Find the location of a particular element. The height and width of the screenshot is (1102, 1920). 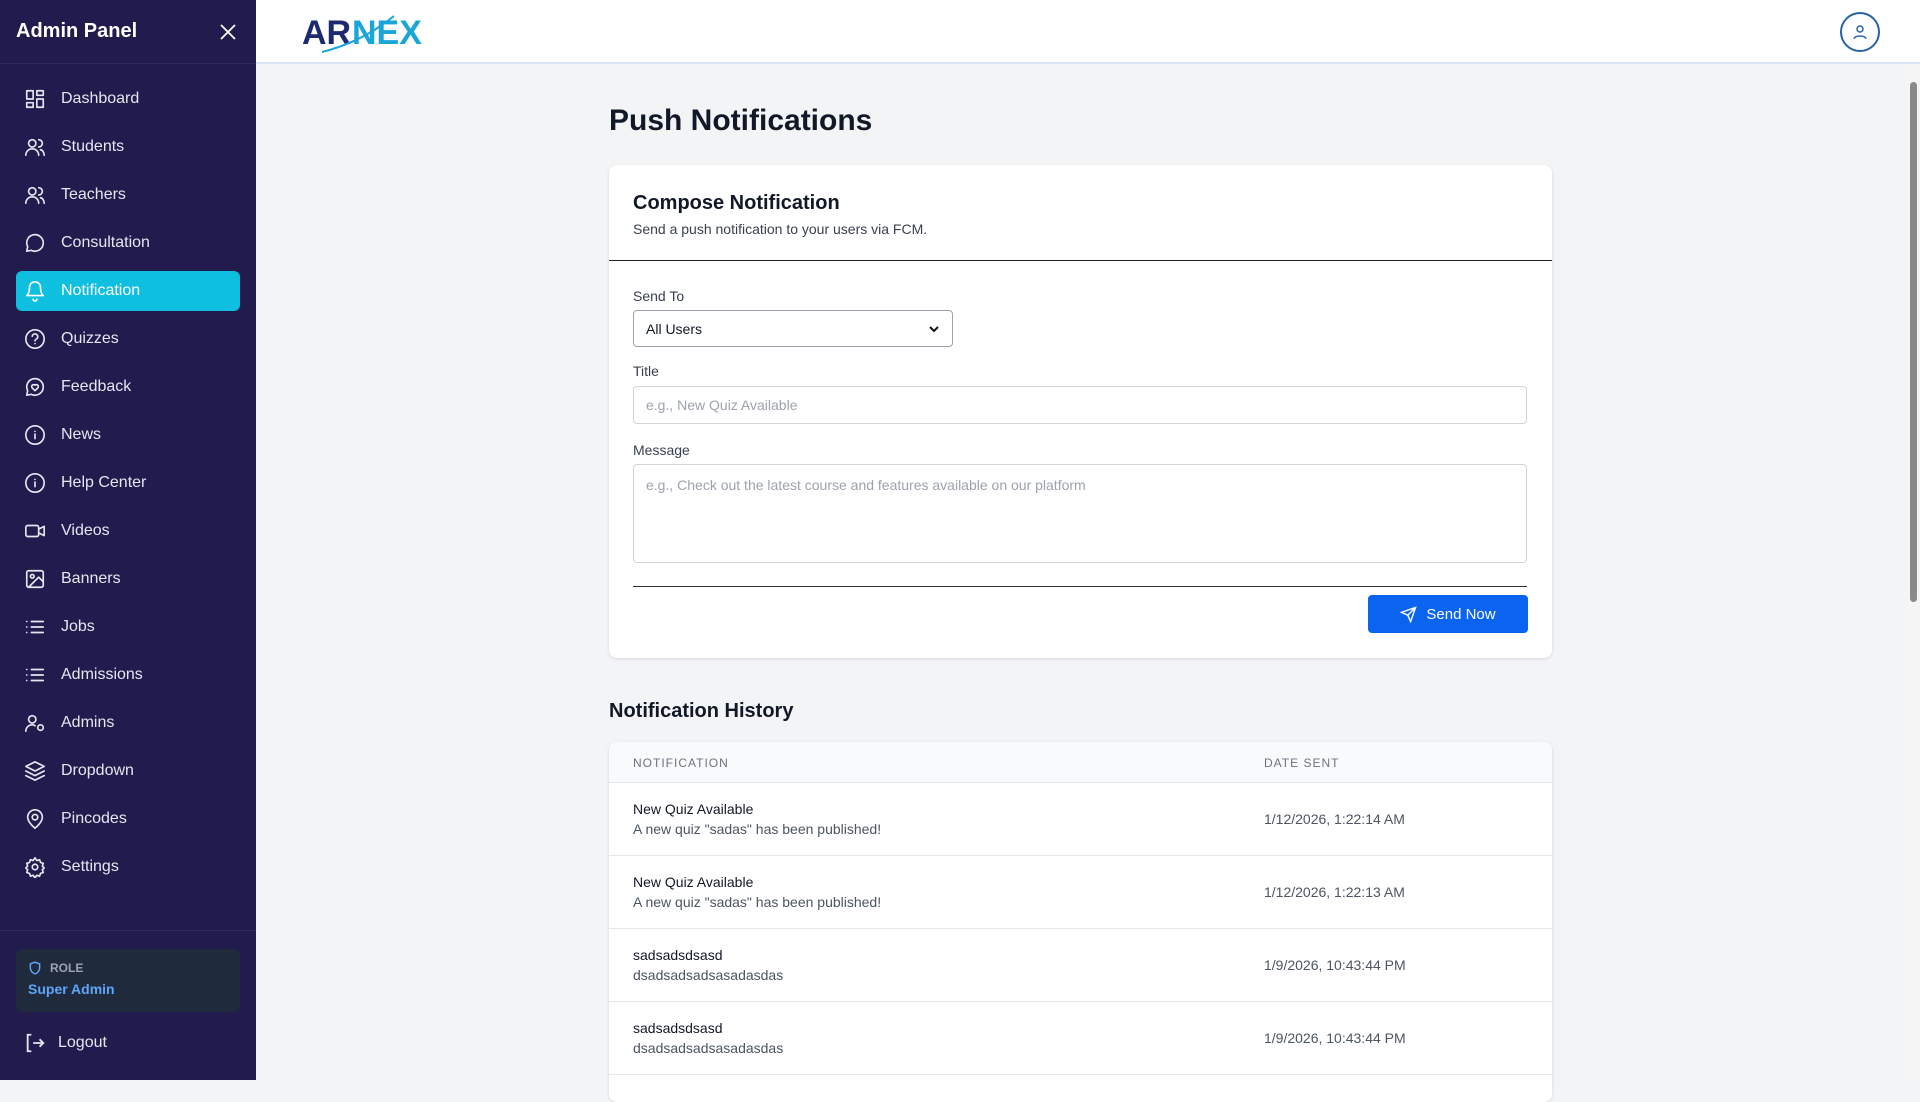

svg-text: NEX is located at coordinates (387, 33).